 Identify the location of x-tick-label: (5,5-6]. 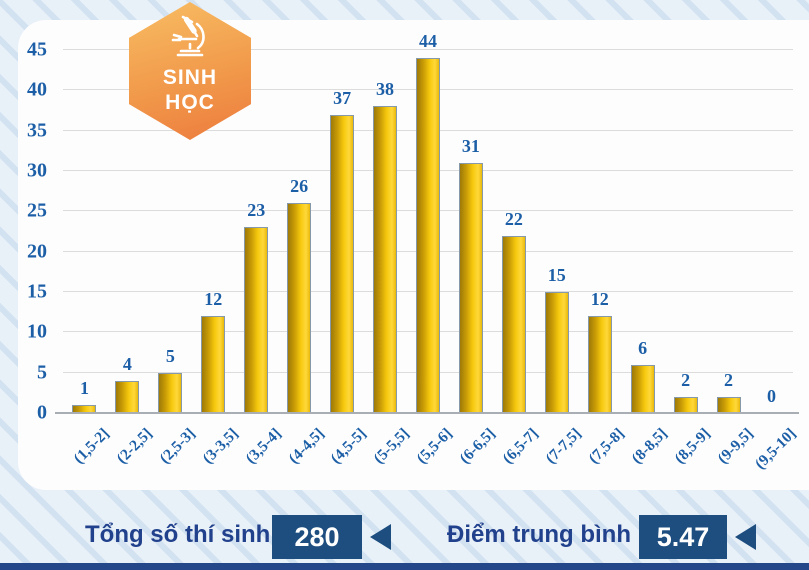
(434, 446).